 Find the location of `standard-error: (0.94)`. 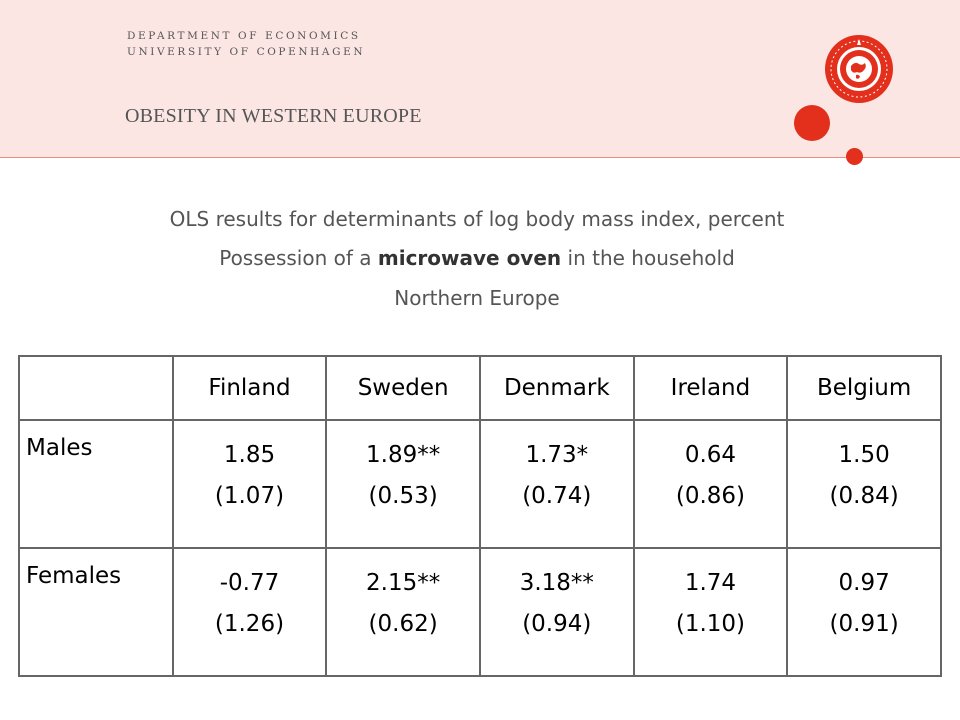

standard-error: (0.94) is located at coordinates (557, 624).